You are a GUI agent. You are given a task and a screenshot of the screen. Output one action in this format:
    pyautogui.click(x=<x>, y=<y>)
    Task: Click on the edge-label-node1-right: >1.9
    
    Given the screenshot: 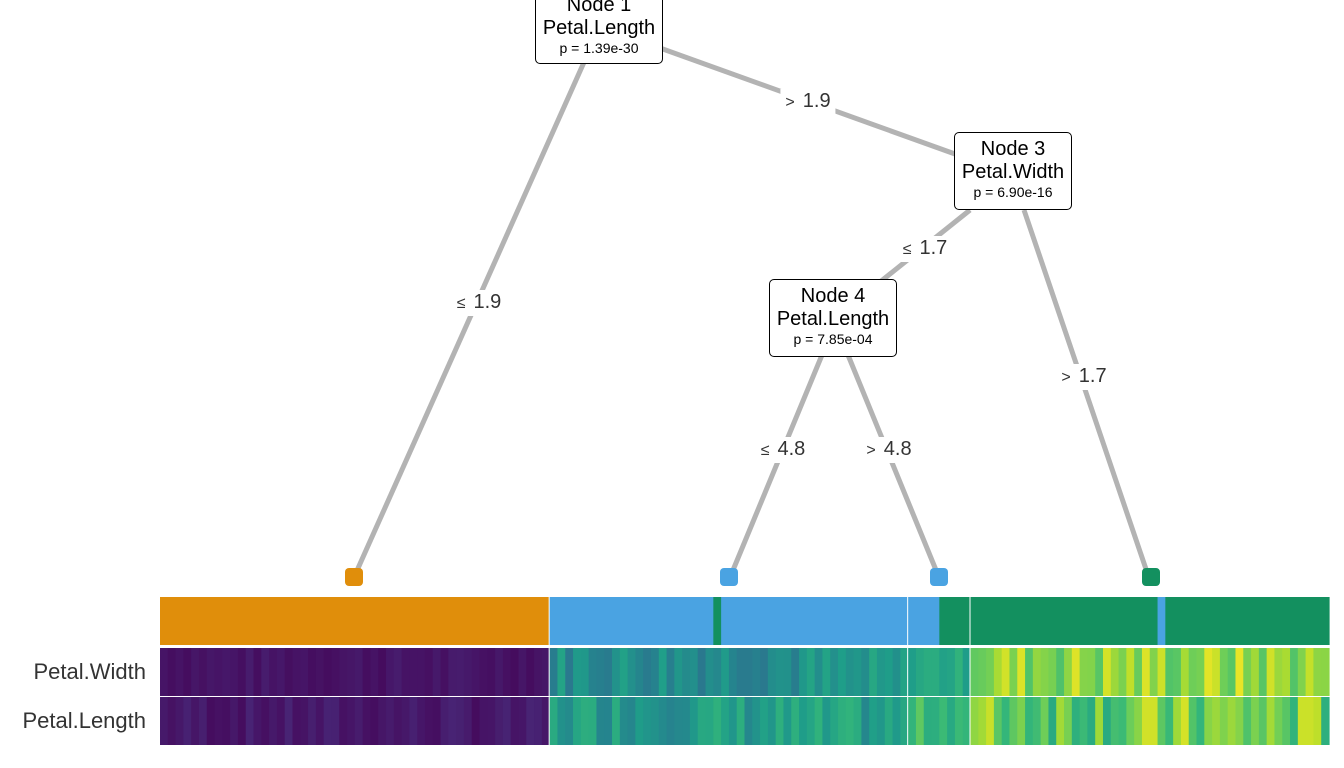 What is the action you would take?
    pyautogui.click(x=808, y=102)
    